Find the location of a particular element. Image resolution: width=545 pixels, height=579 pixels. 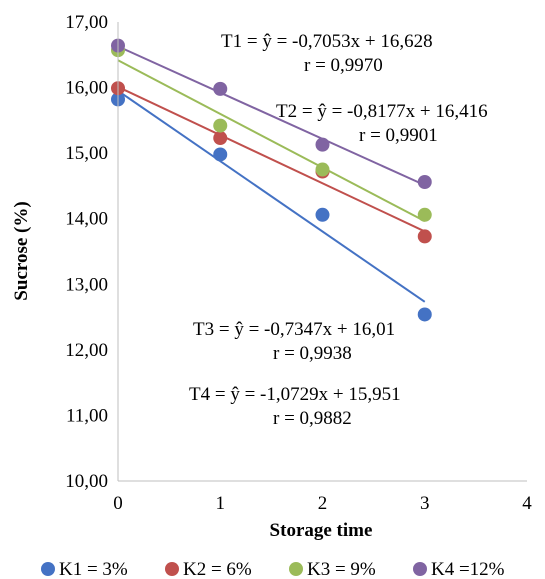

legend: K1 = 3% K2 = 6% K3 = 9% K4 =12% is located at coordinates (273, 569).